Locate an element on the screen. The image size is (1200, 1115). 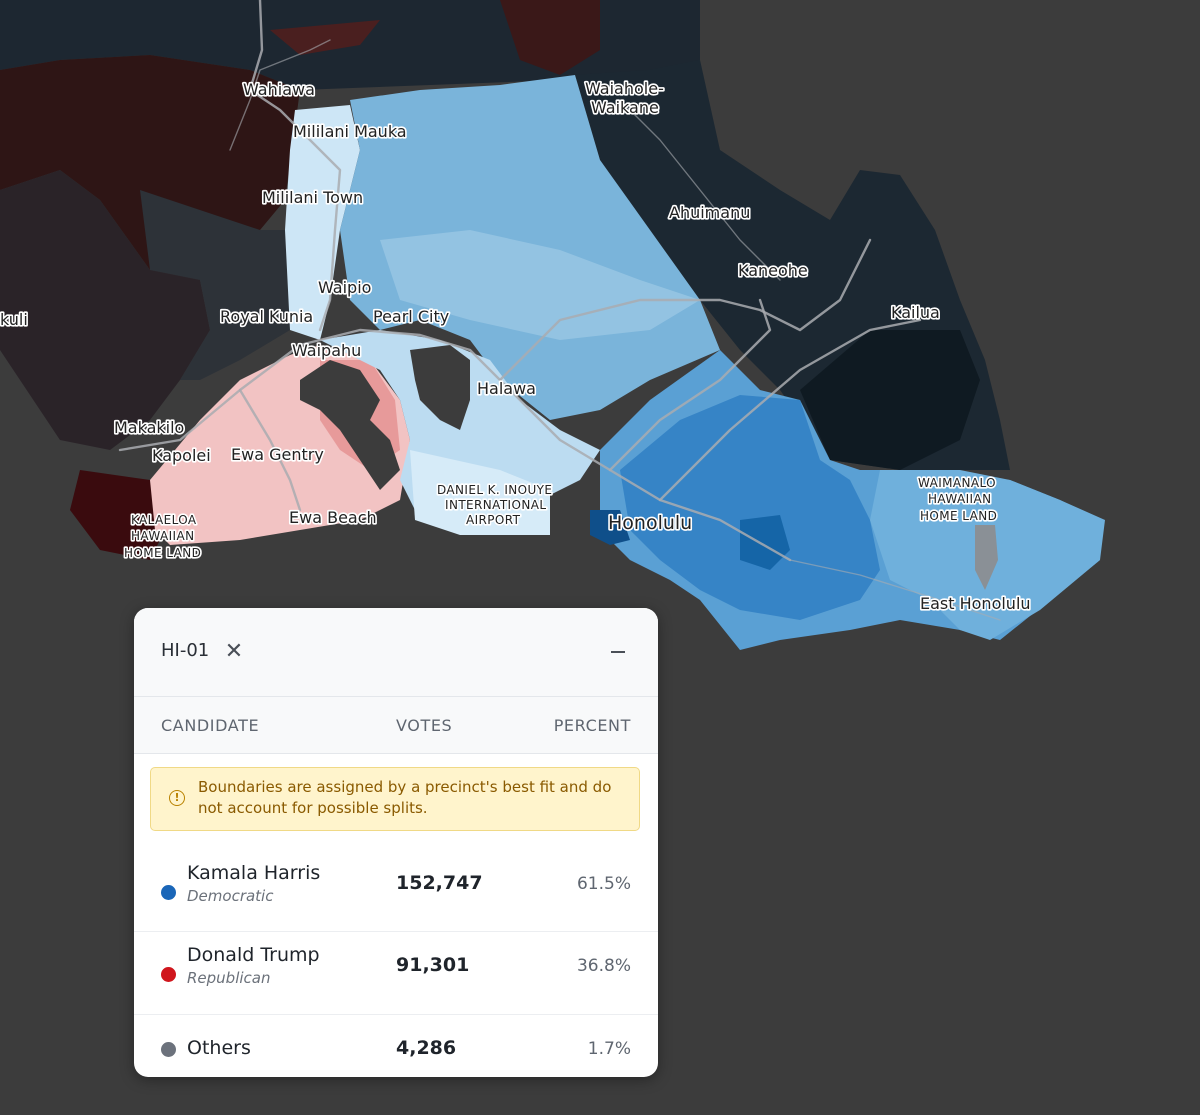
road-pali is located at coordinates (790, 410).